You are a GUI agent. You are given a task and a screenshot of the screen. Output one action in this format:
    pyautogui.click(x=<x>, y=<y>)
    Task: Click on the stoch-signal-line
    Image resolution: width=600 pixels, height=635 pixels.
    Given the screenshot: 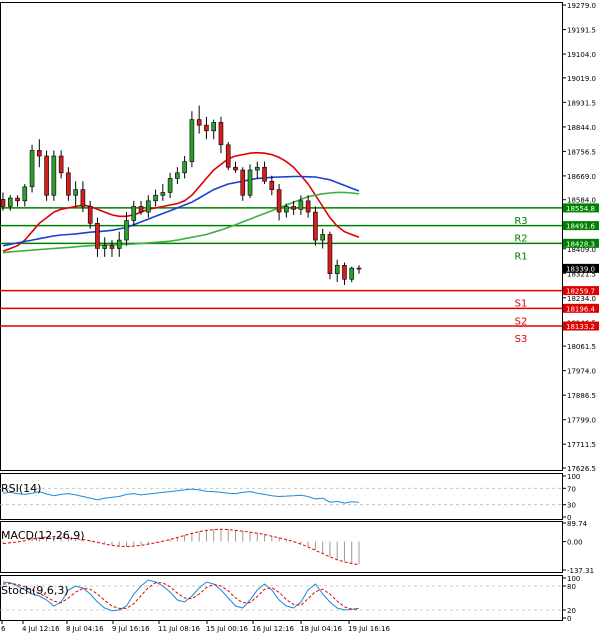 What is the action you would take?
    pyautogui.click(x=180, y=596)
    